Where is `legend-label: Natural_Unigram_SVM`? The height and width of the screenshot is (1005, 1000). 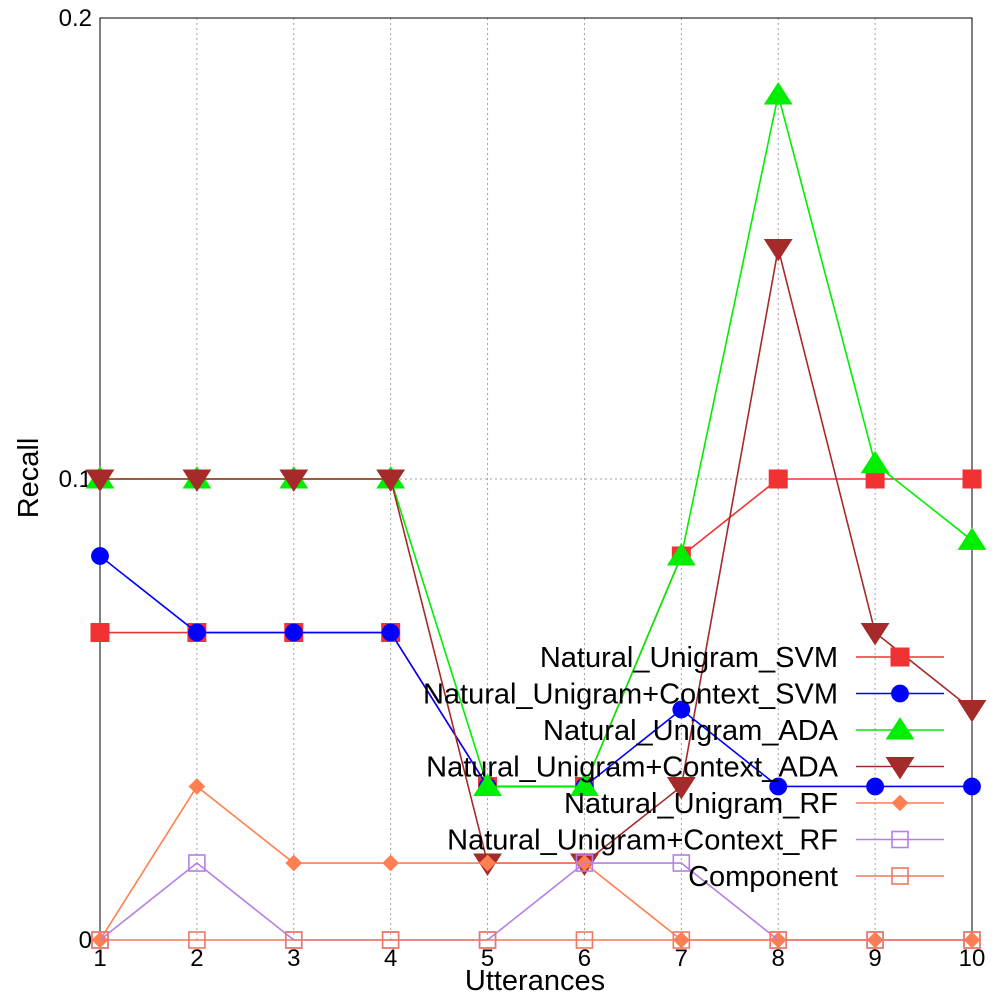 legend-label: Natural_Unigram_SVM is located at coordinates (689, 658).